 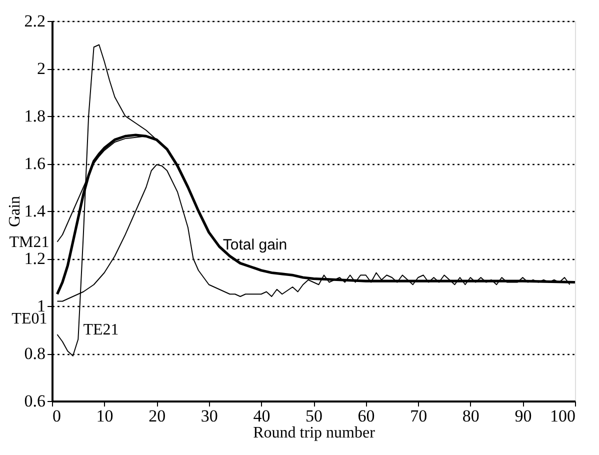 What do you see at coordinates (15, 212) in the screenshot?
I see `y-axis-title: Gain` at bounding box center [15, 212].